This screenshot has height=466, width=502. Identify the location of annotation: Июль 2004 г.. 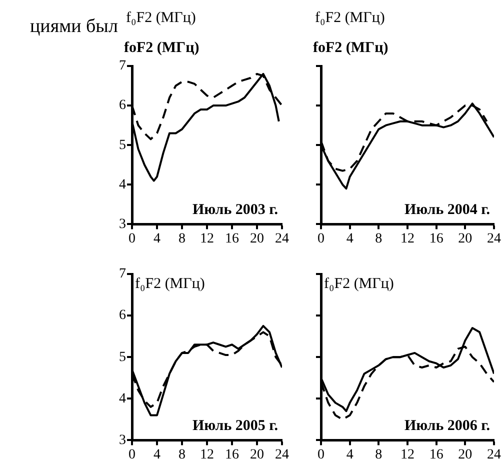
(447, 210).